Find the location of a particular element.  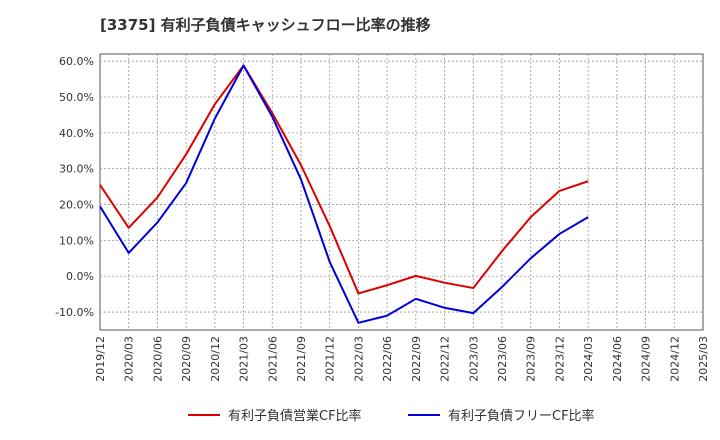

x-tick-label: 2022/09 is located at coordinates (416, 359).